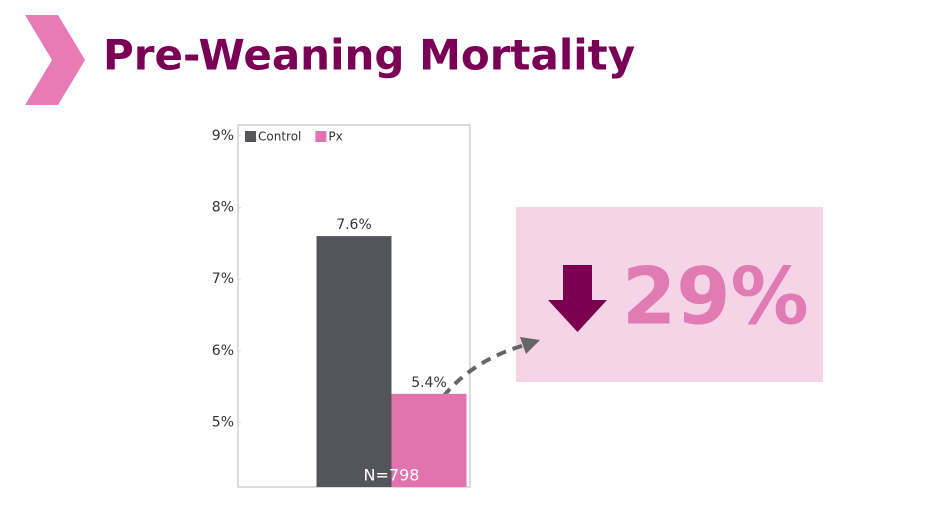  What do you see at coordinates (223, 279) in the screenshot?
I see `y-tick-label: 7%` at bounding box center [223, 279].